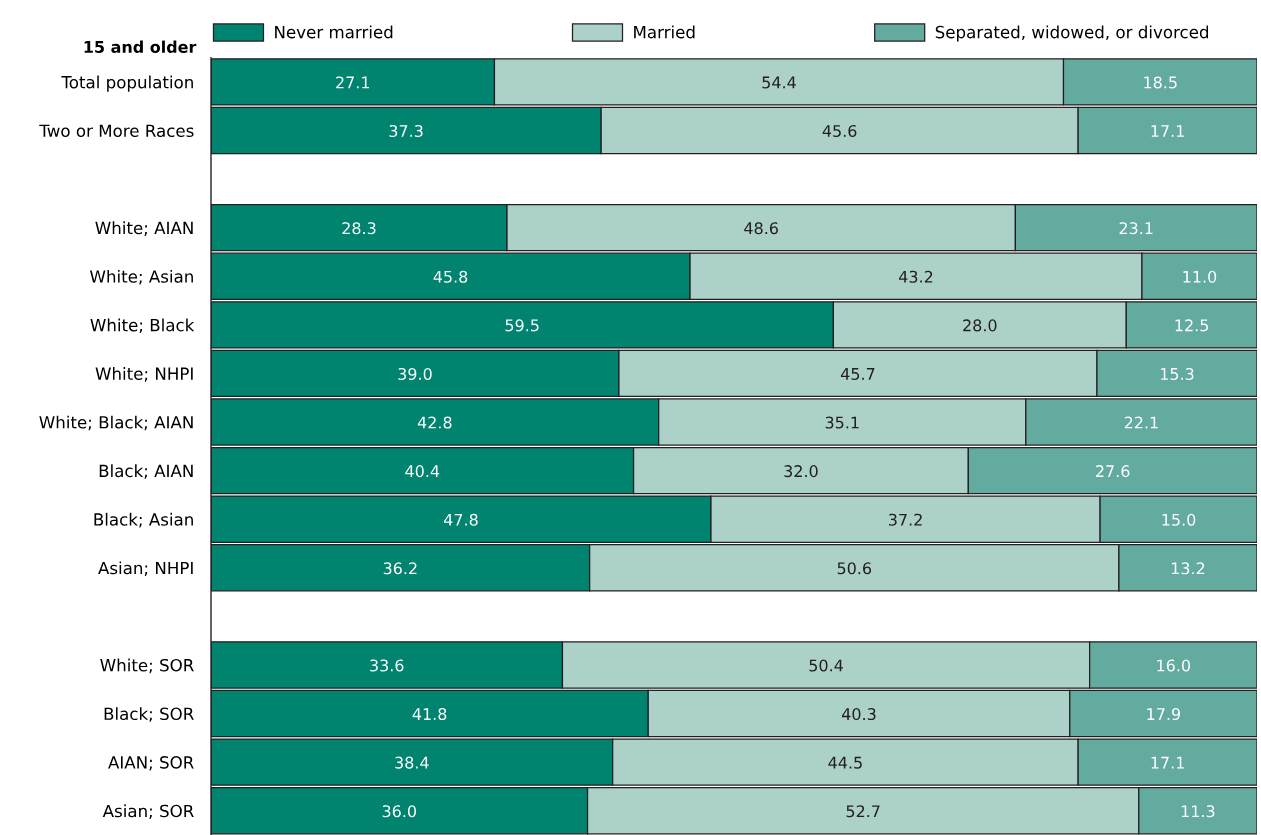 This screenshot has height=835, width=1261. What do you see at coordinates (460, 519) in the screenshot?
I see `data-label: 47.8` at bounding box center [460, 519].